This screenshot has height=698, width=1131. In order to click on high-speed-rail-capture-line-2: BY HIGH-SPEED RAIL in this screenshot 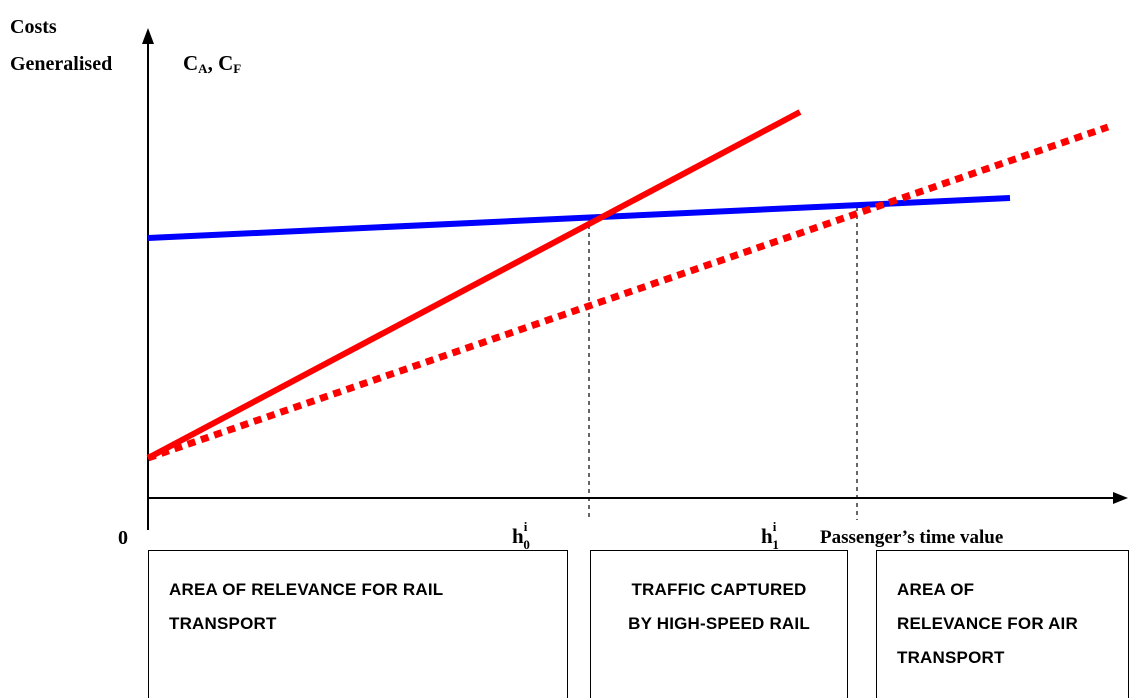, I will do `click(719, 623)`.